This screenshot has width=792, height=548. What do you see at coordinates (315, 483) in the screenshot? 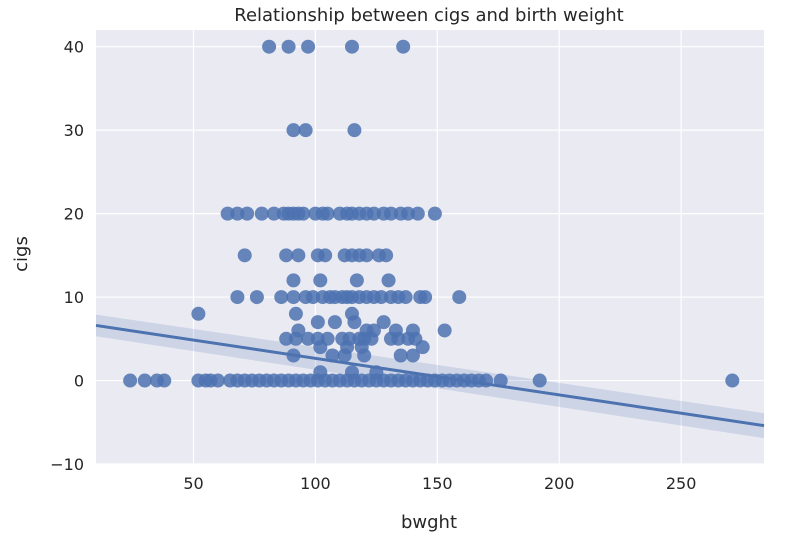
I see `x-tick-label: 100` at bounding box center [315, 483].